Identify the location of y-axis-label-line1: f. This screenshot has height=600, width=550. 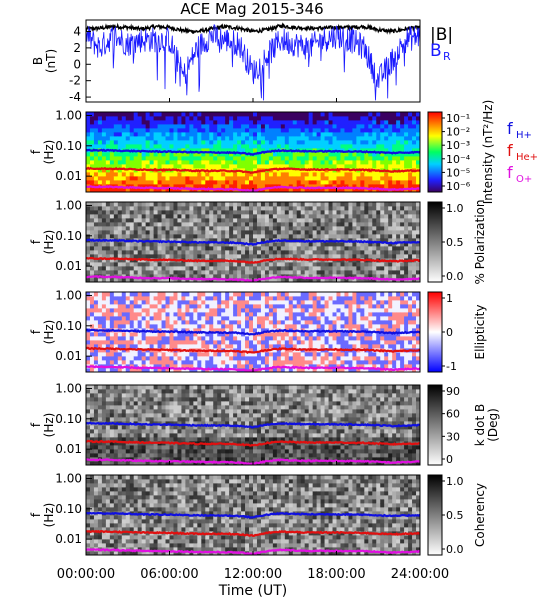
(36, 151).